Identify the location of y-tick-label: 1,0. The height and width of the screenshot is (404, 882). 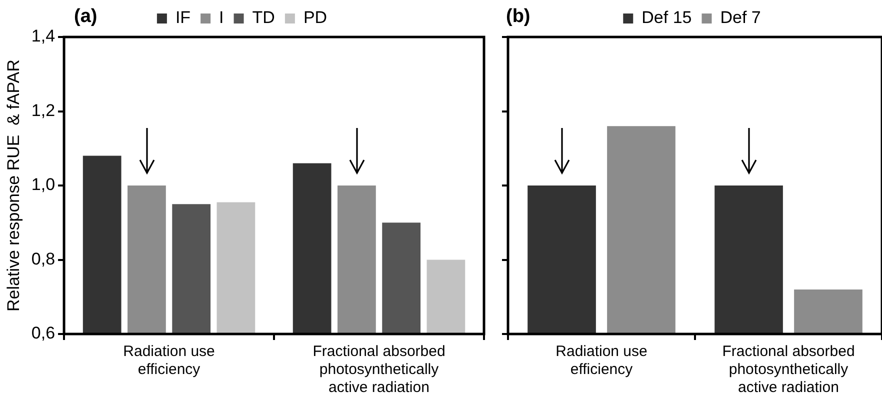
(43, 184).